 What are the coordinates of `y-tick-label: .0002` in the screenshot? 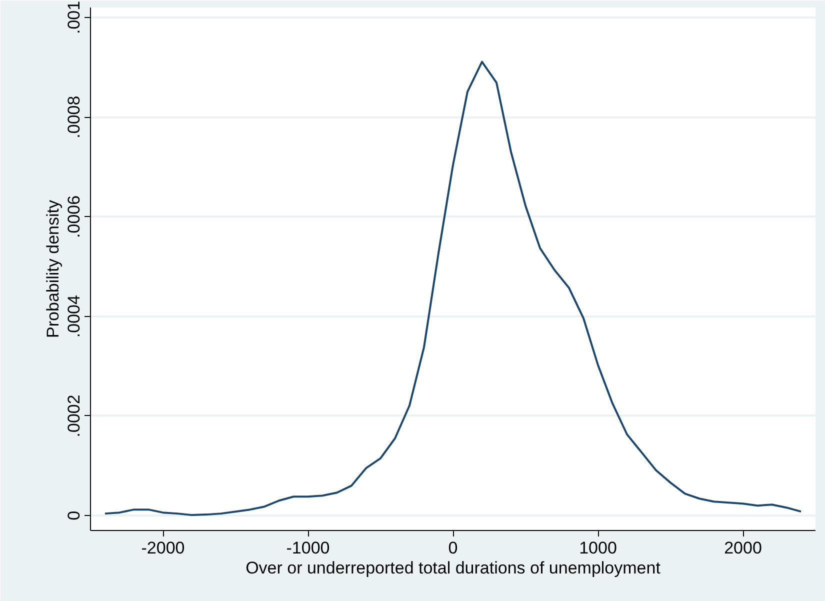 It's located at (74, 416).